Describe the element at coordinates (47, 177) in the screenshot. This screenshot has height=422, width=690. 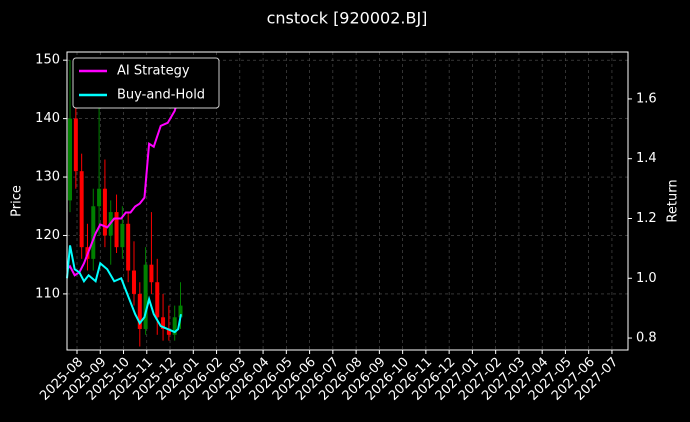
I see `y-tick-label: 130` at that location.